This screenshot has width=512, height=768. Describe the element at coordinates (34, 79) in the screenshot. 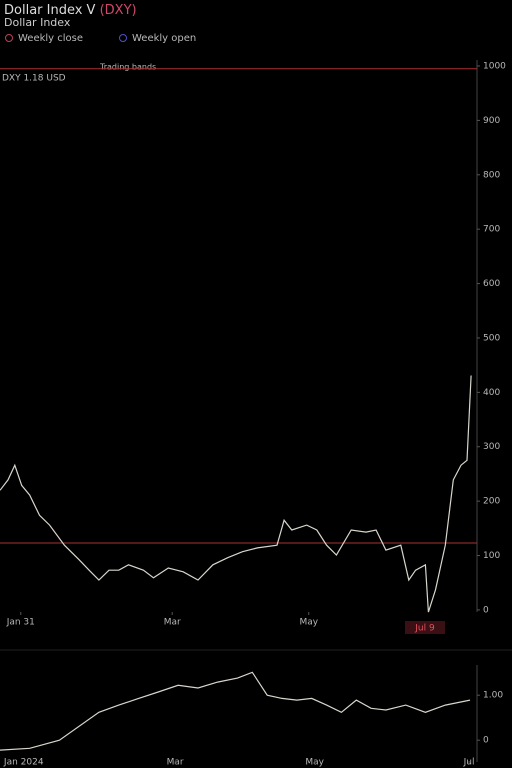

I see `panel-subtitle: DXY 1.18 USD` at that location.